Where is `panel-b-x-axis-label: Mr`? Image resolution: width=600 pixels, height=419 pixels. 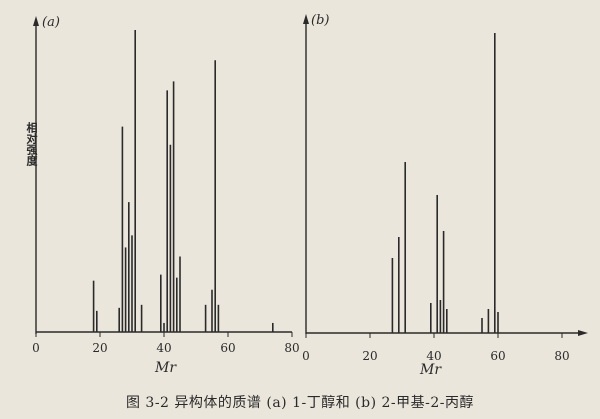
panel-b-x-axis-label: Mr is located at coordinates (430, 370).